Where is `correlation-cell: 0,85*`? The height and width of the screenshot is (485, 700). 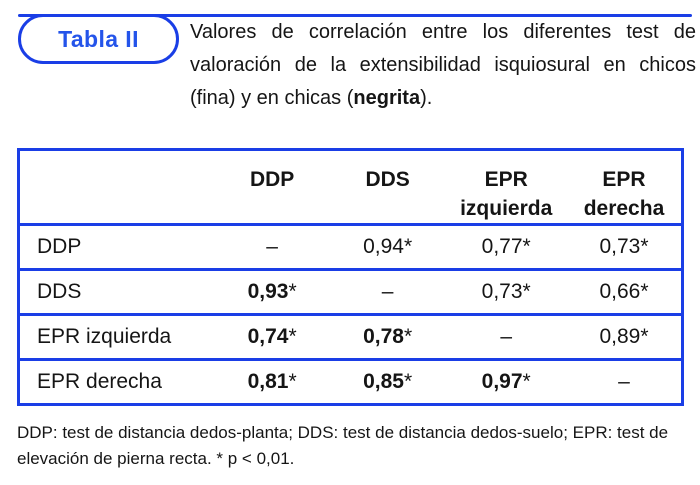
correlation-cell: 0,85* is located at coordinates (388, 382).